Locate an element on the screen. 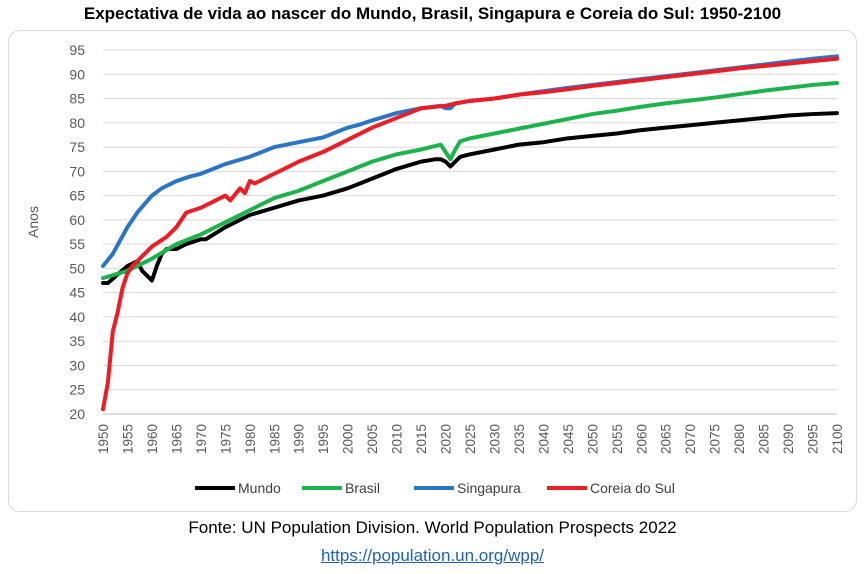 The image size is (865, 574). x-tick-label: 1995 is located at coordinates (323, 439).